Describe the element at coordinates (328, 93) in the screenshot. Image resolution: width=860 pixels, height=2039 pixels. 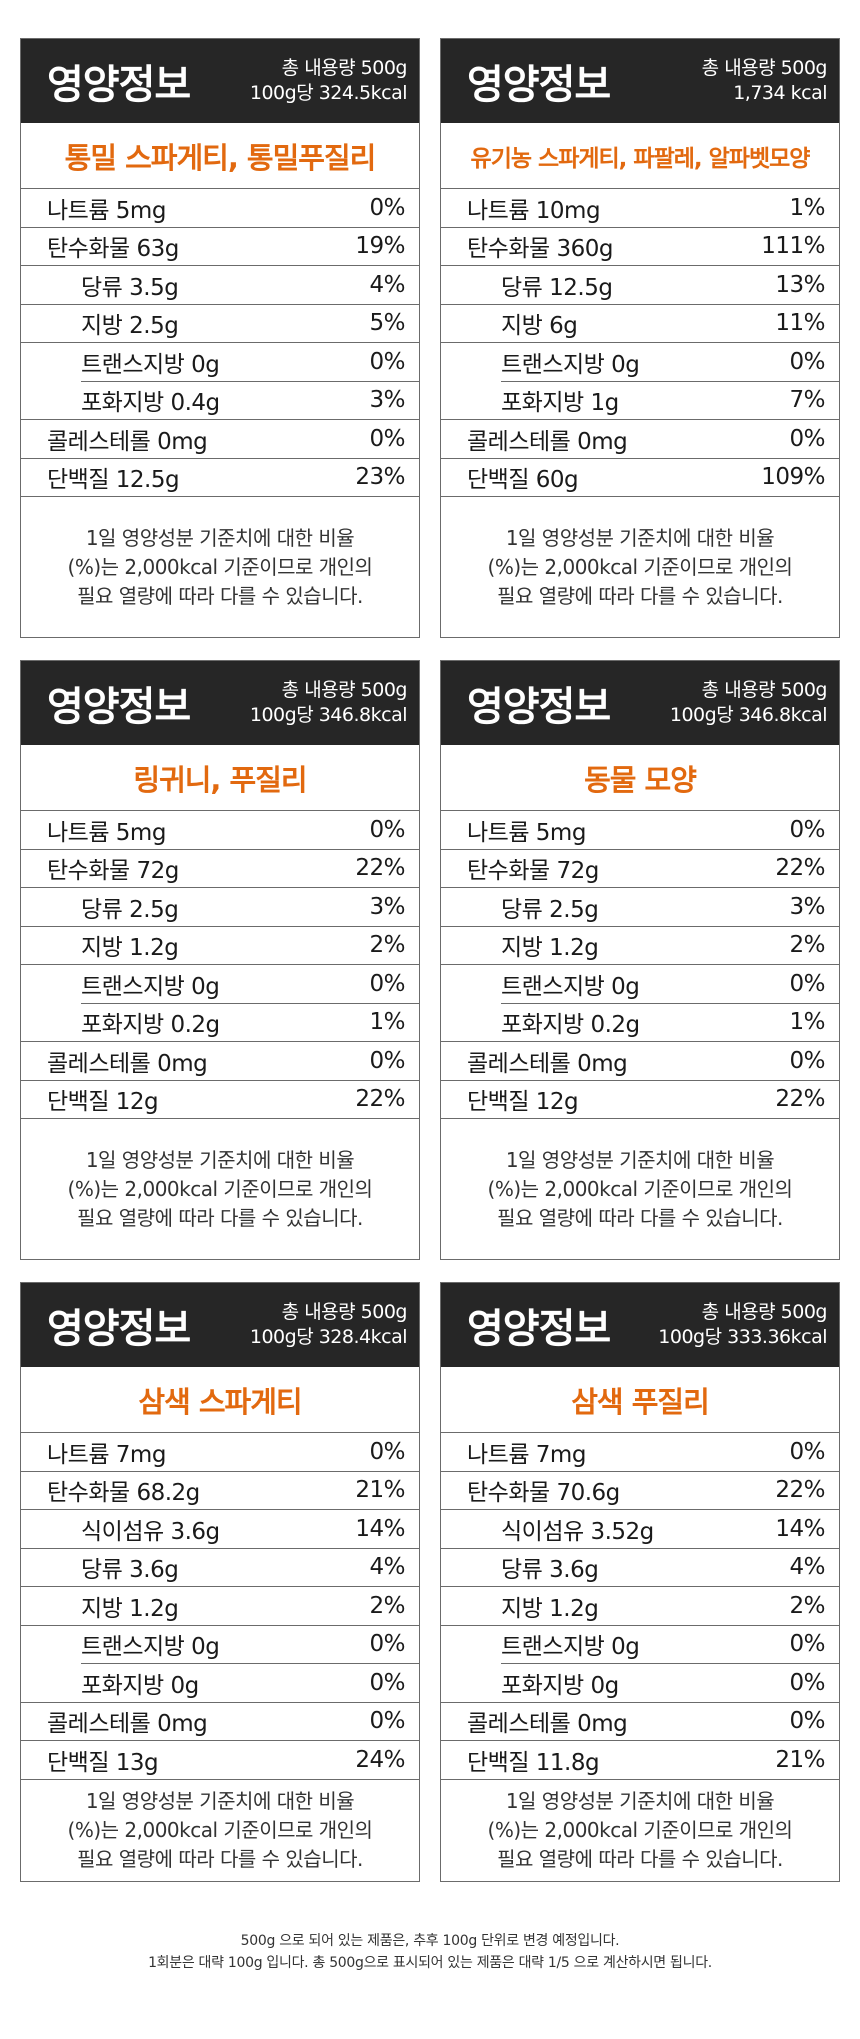
I see `calories: 100g당 324.5kcal` at that location.